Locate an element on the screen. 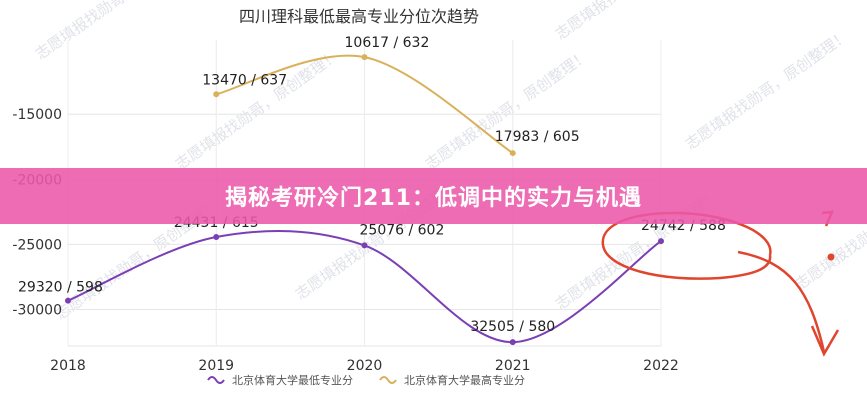  data-label: 10617 / 632 is located at coordinates (387, 43).